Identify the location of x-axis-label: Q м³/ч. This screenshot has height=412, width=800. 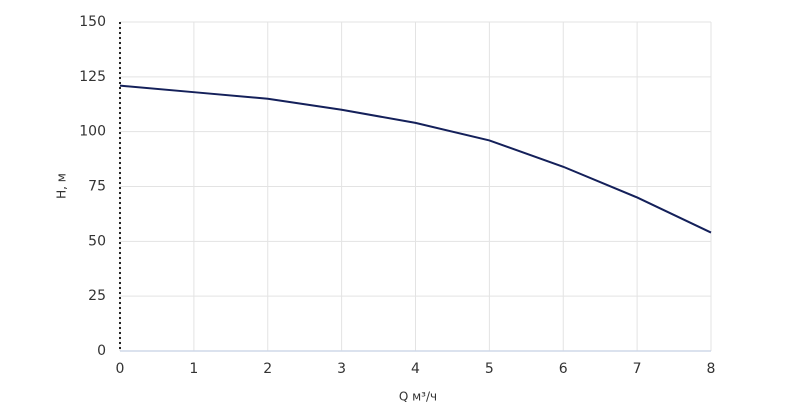
(418, 397).